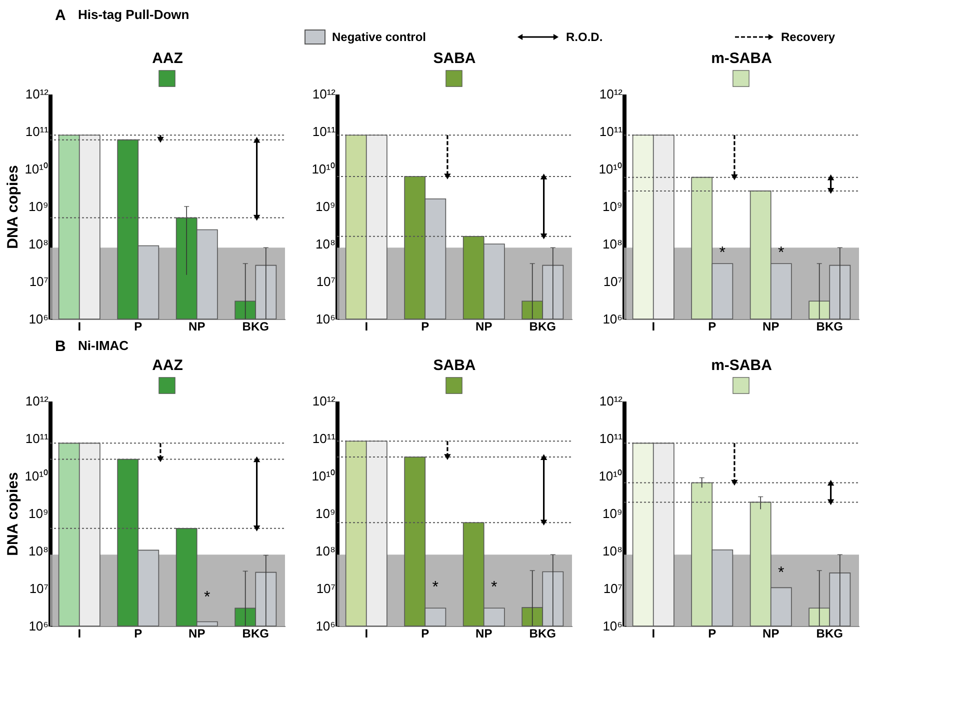  I want to click on text: B, so click(60, 346).